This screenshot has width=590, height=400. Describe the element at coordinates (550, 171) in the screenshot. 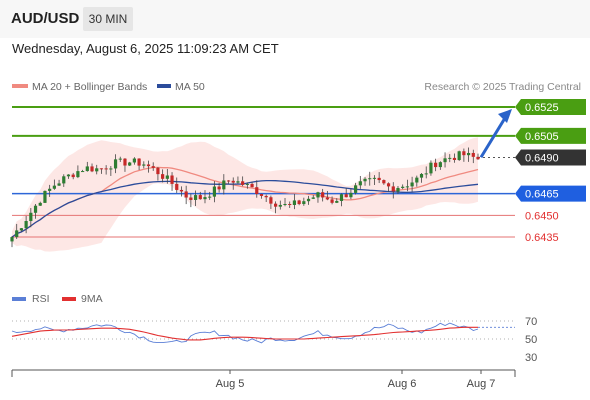

I see `price-level-labels: 0.6525 0.6505 0.6490 0.6465 0.6450 0.6435` at that location.